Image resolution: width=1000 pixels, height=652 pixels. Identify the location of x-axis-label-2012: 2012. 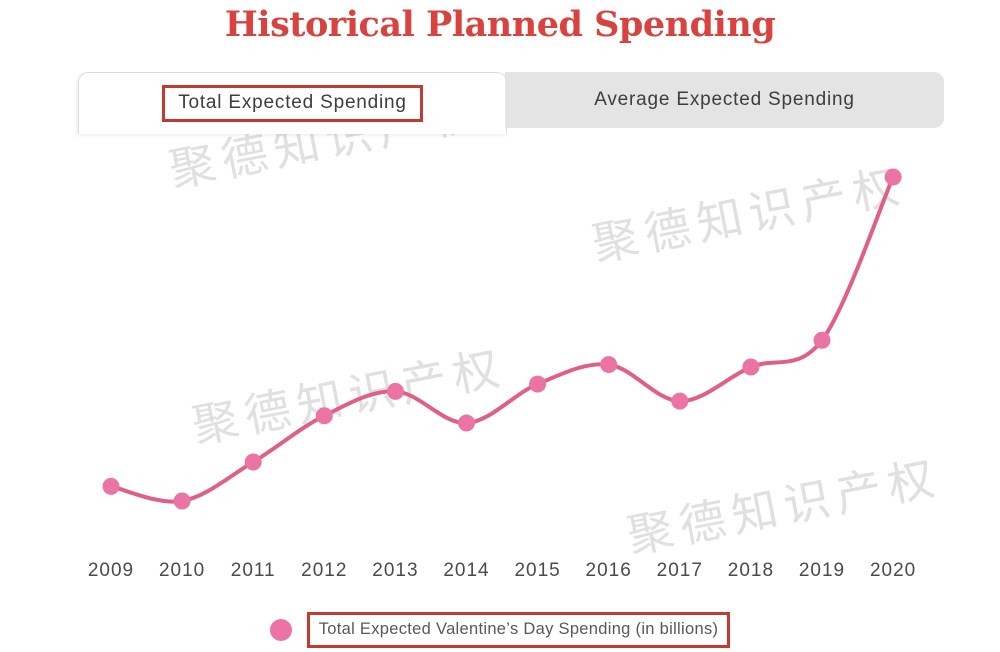
(324, 570).